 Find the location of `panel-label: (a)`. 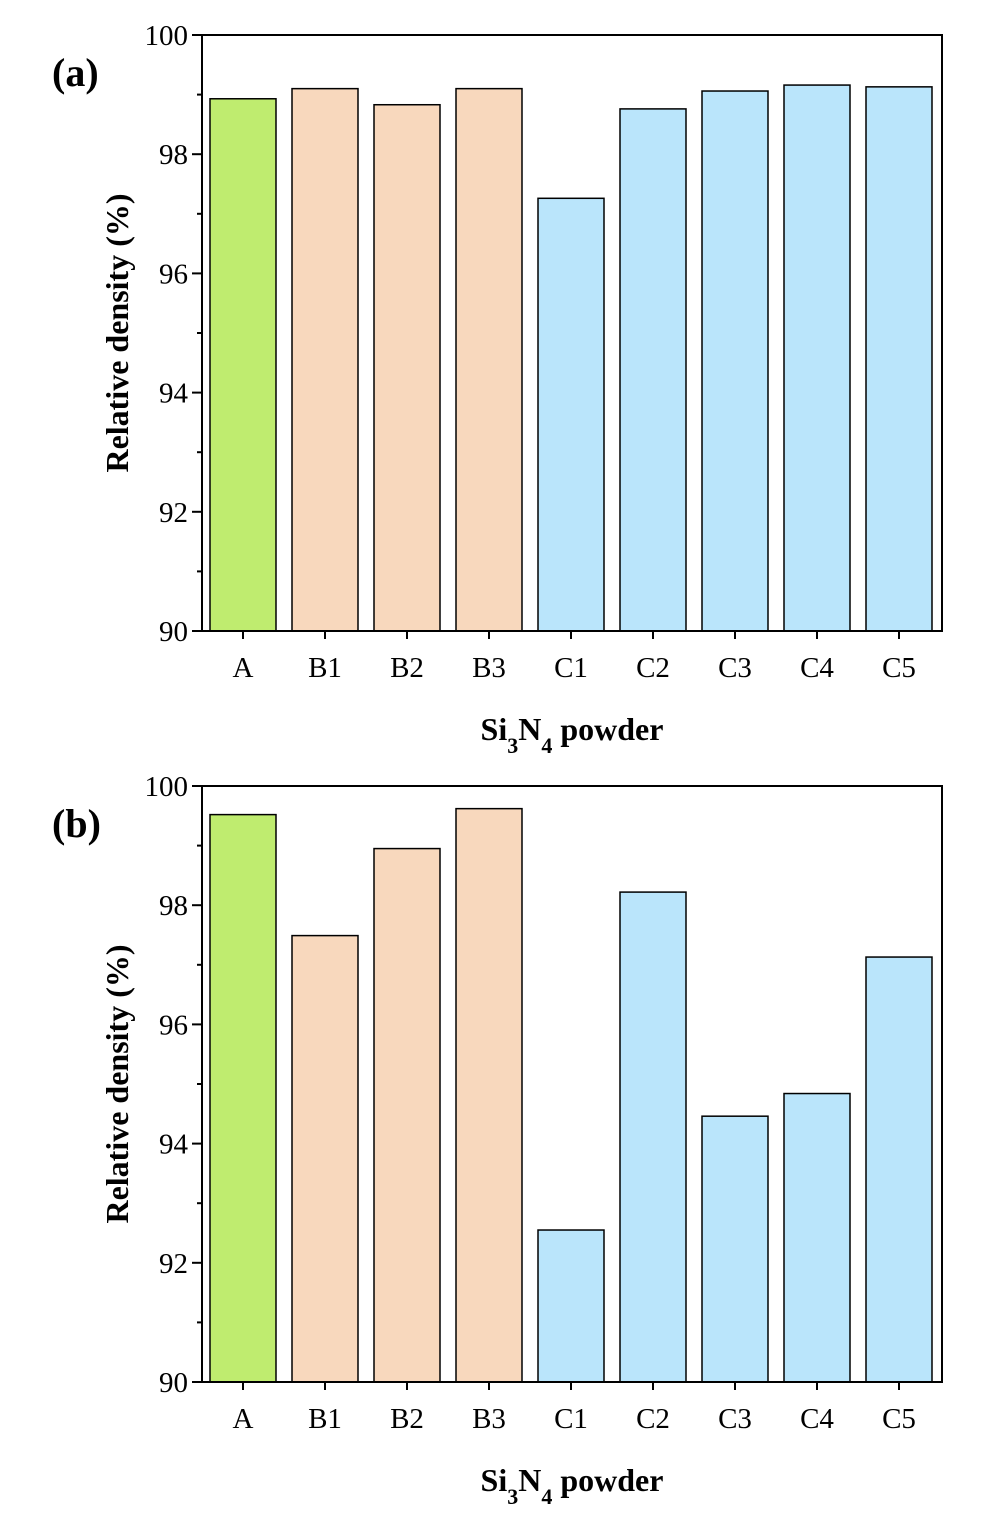

panel-label: (a) is located at coordinates (75, 72).